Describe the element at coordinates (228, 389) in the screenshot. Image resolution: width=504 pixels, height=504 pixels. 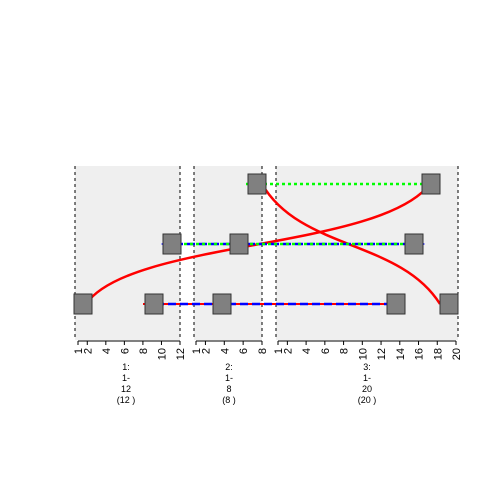
I see `panel-caption-line: 8` at that location.